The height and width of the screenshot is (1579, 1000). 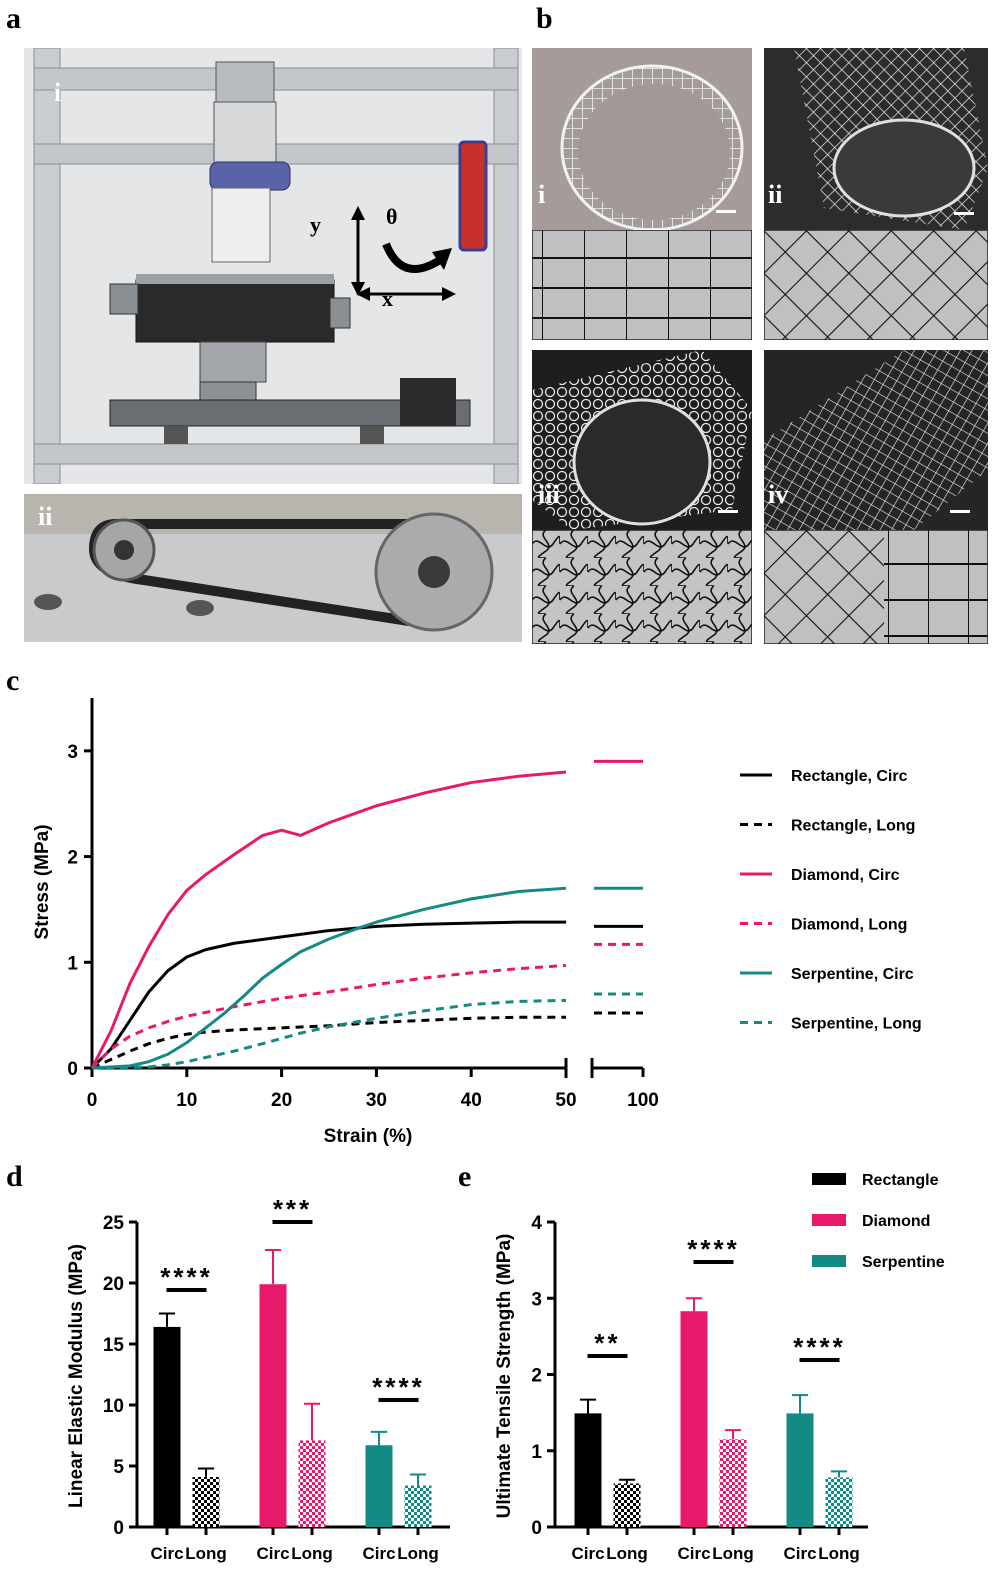 What do you see at coordinates (92, 1100) in the screenshot?
I see `chart-c-xtick-label: 0` at bounding box center [92, 1100].